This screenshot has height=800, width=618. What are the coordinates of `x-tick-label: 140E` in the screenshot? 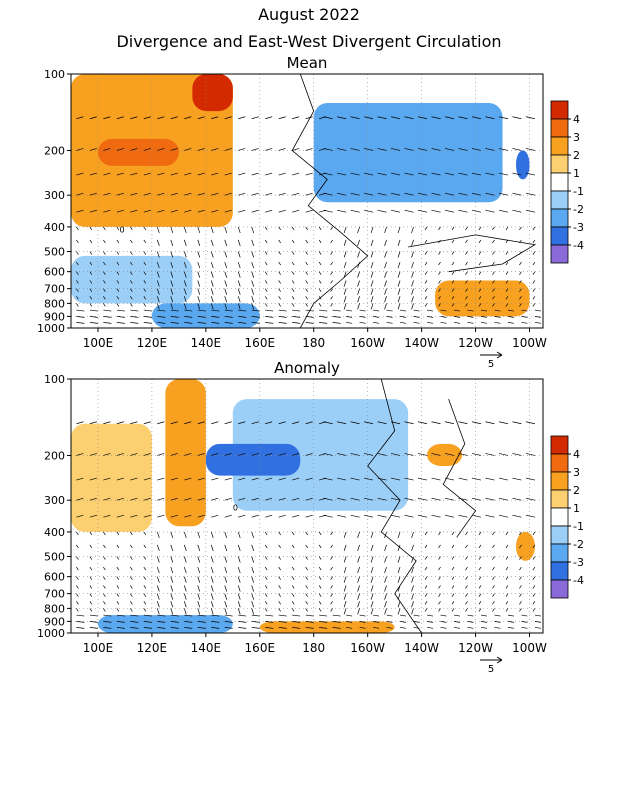 It's located at (206, 648).